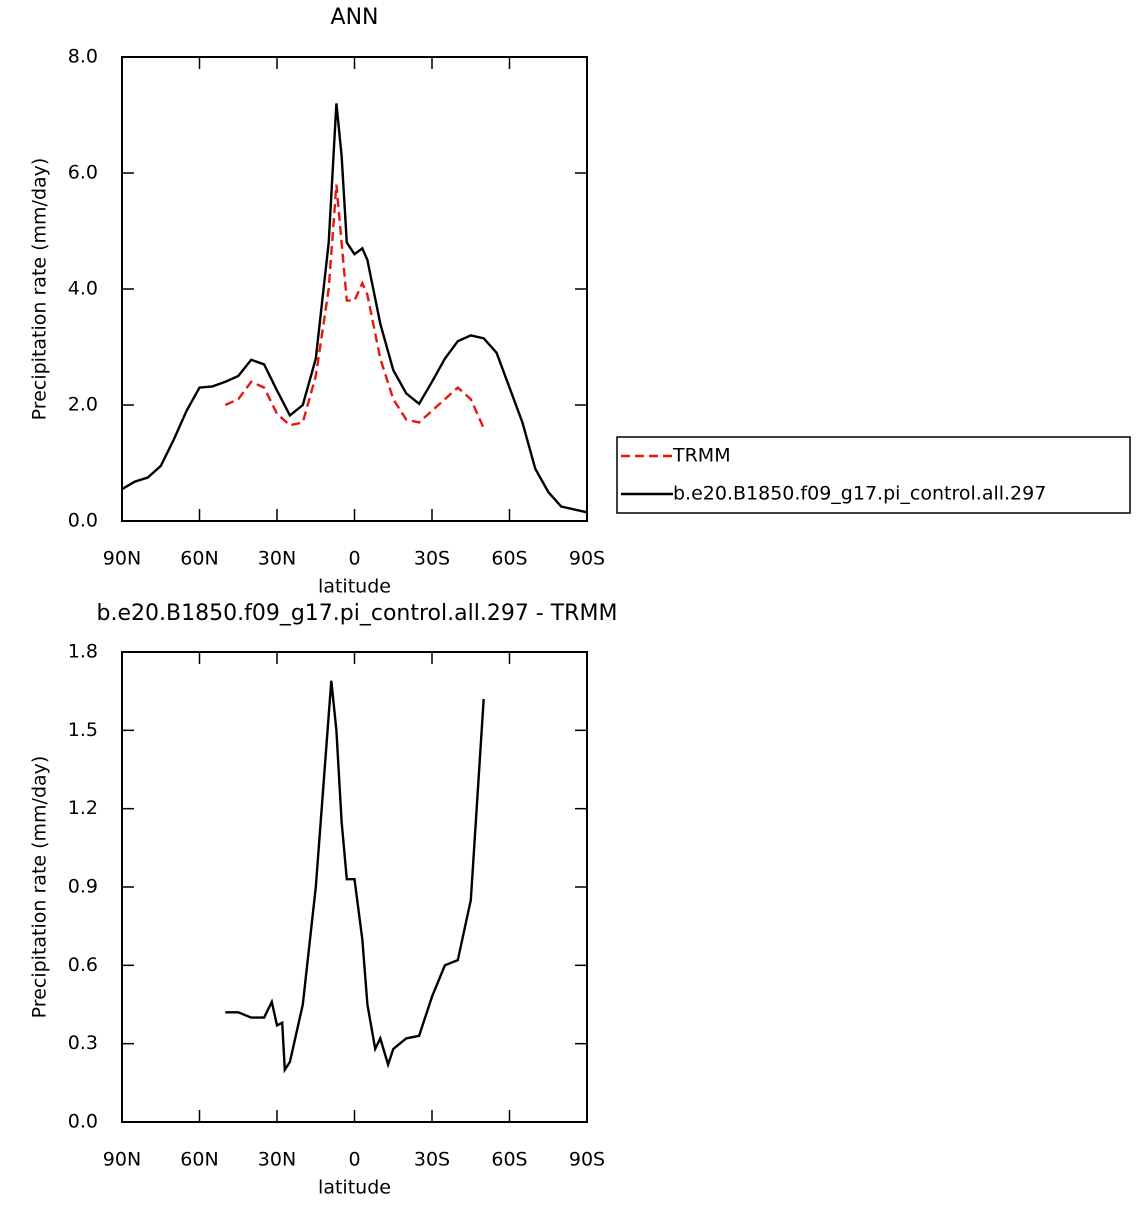 The width and height of the screenshot is (1136, 1206). Describe the element at coordinates (859, 494) in the screenshot. I see `legend-label: b.e20.B1850.f09_g17.pi_control.all.297` at that location.